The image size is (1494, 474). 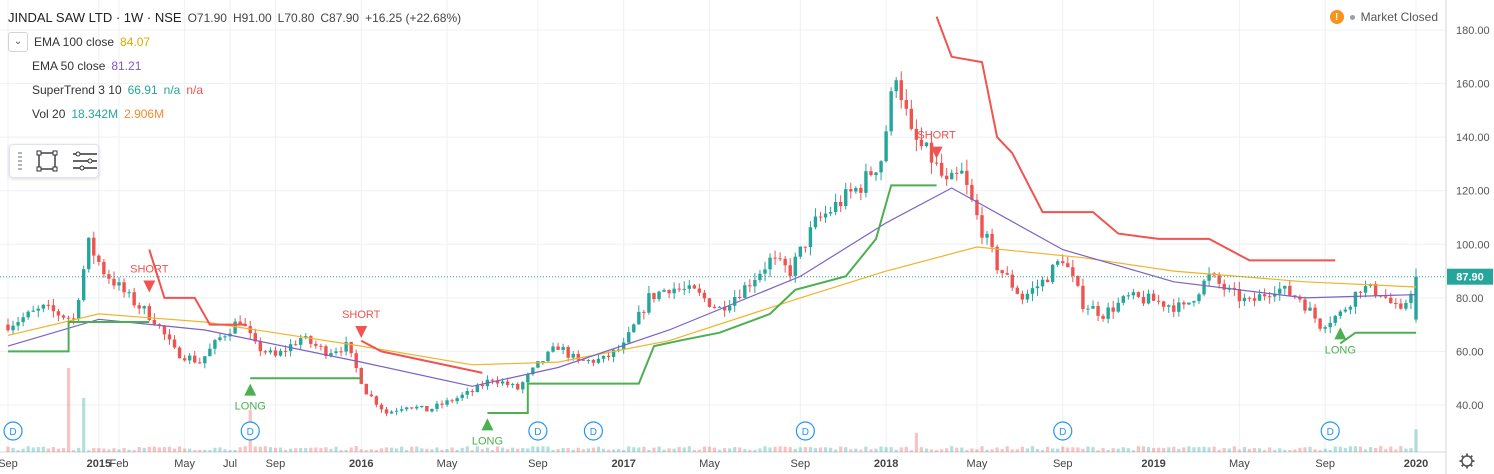 What do you see at coordinates (250, 407) in the screenshot?
I see `long-signal-label: LONG` at bounding box center [250, 407].